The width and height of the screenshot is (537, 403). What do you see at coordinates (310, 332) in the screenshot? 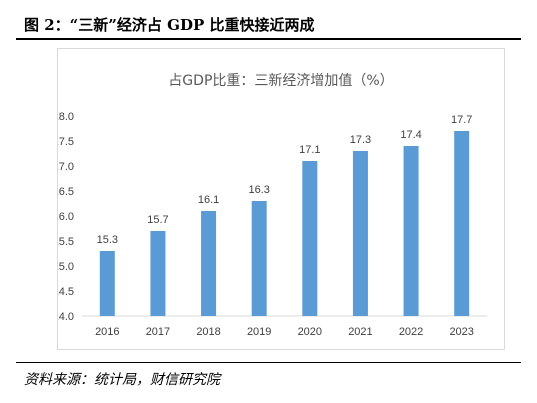
I see `x-tick-label: 2020` at bounding box center [310, 332].